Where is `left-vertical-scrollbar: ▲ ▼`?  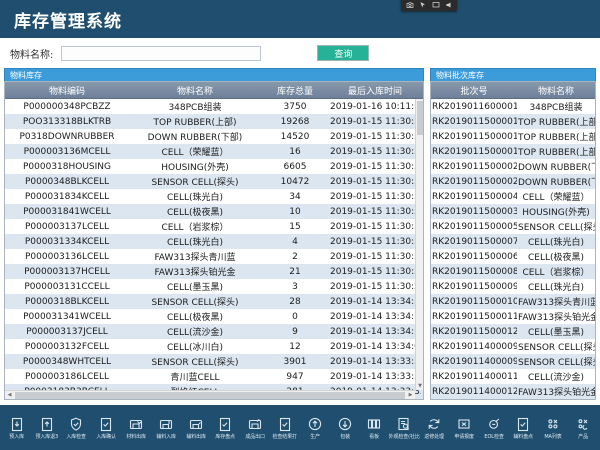
left-vertical-scrollbar: ▲ ▼ is located at coordinates (419, 244).